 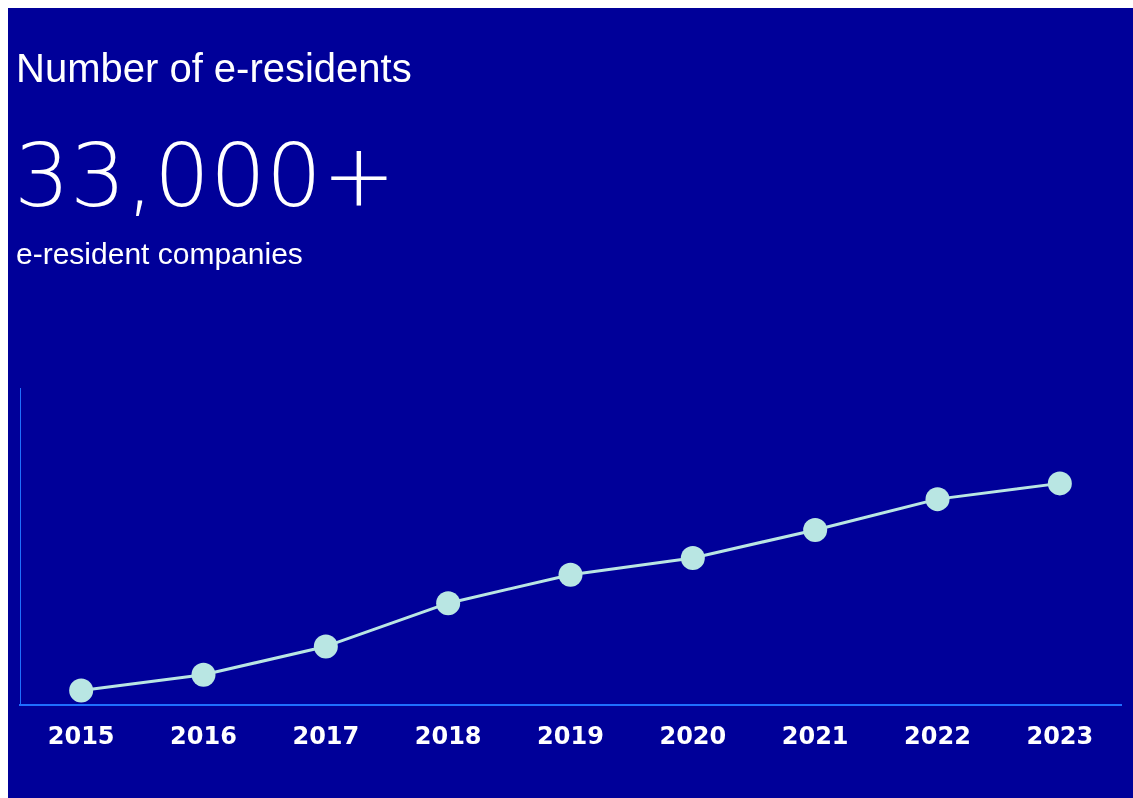 What do you see at coordinates (815, 735) in the screenshot?
I see `x-tick-label: 2021` at bounding box center [815, 735].